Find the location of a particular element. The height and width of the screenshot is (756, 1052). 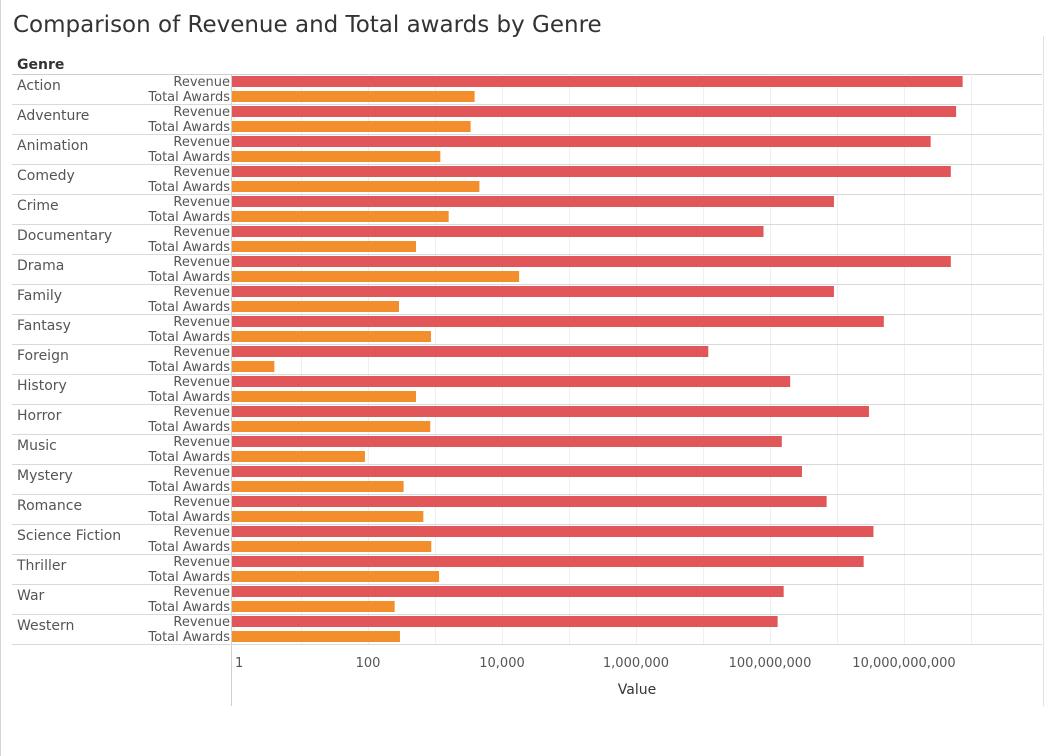

category-label: Adventure is located at coordinates (53, 116).